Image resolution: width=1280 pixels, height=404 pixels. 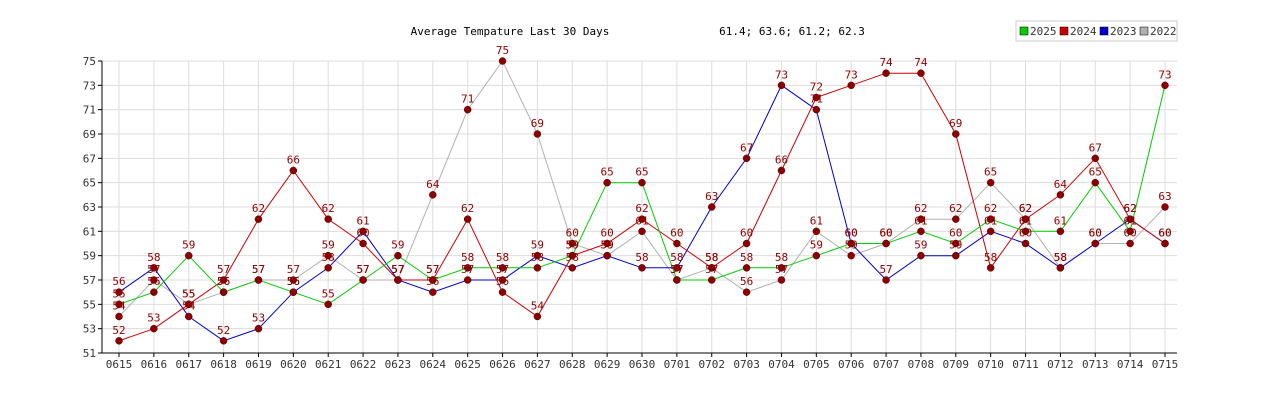 What do you see at coordinates (119, 364) in the screenshot?
I see `x-tick-label: 0615` at bounding box center [119, 364].